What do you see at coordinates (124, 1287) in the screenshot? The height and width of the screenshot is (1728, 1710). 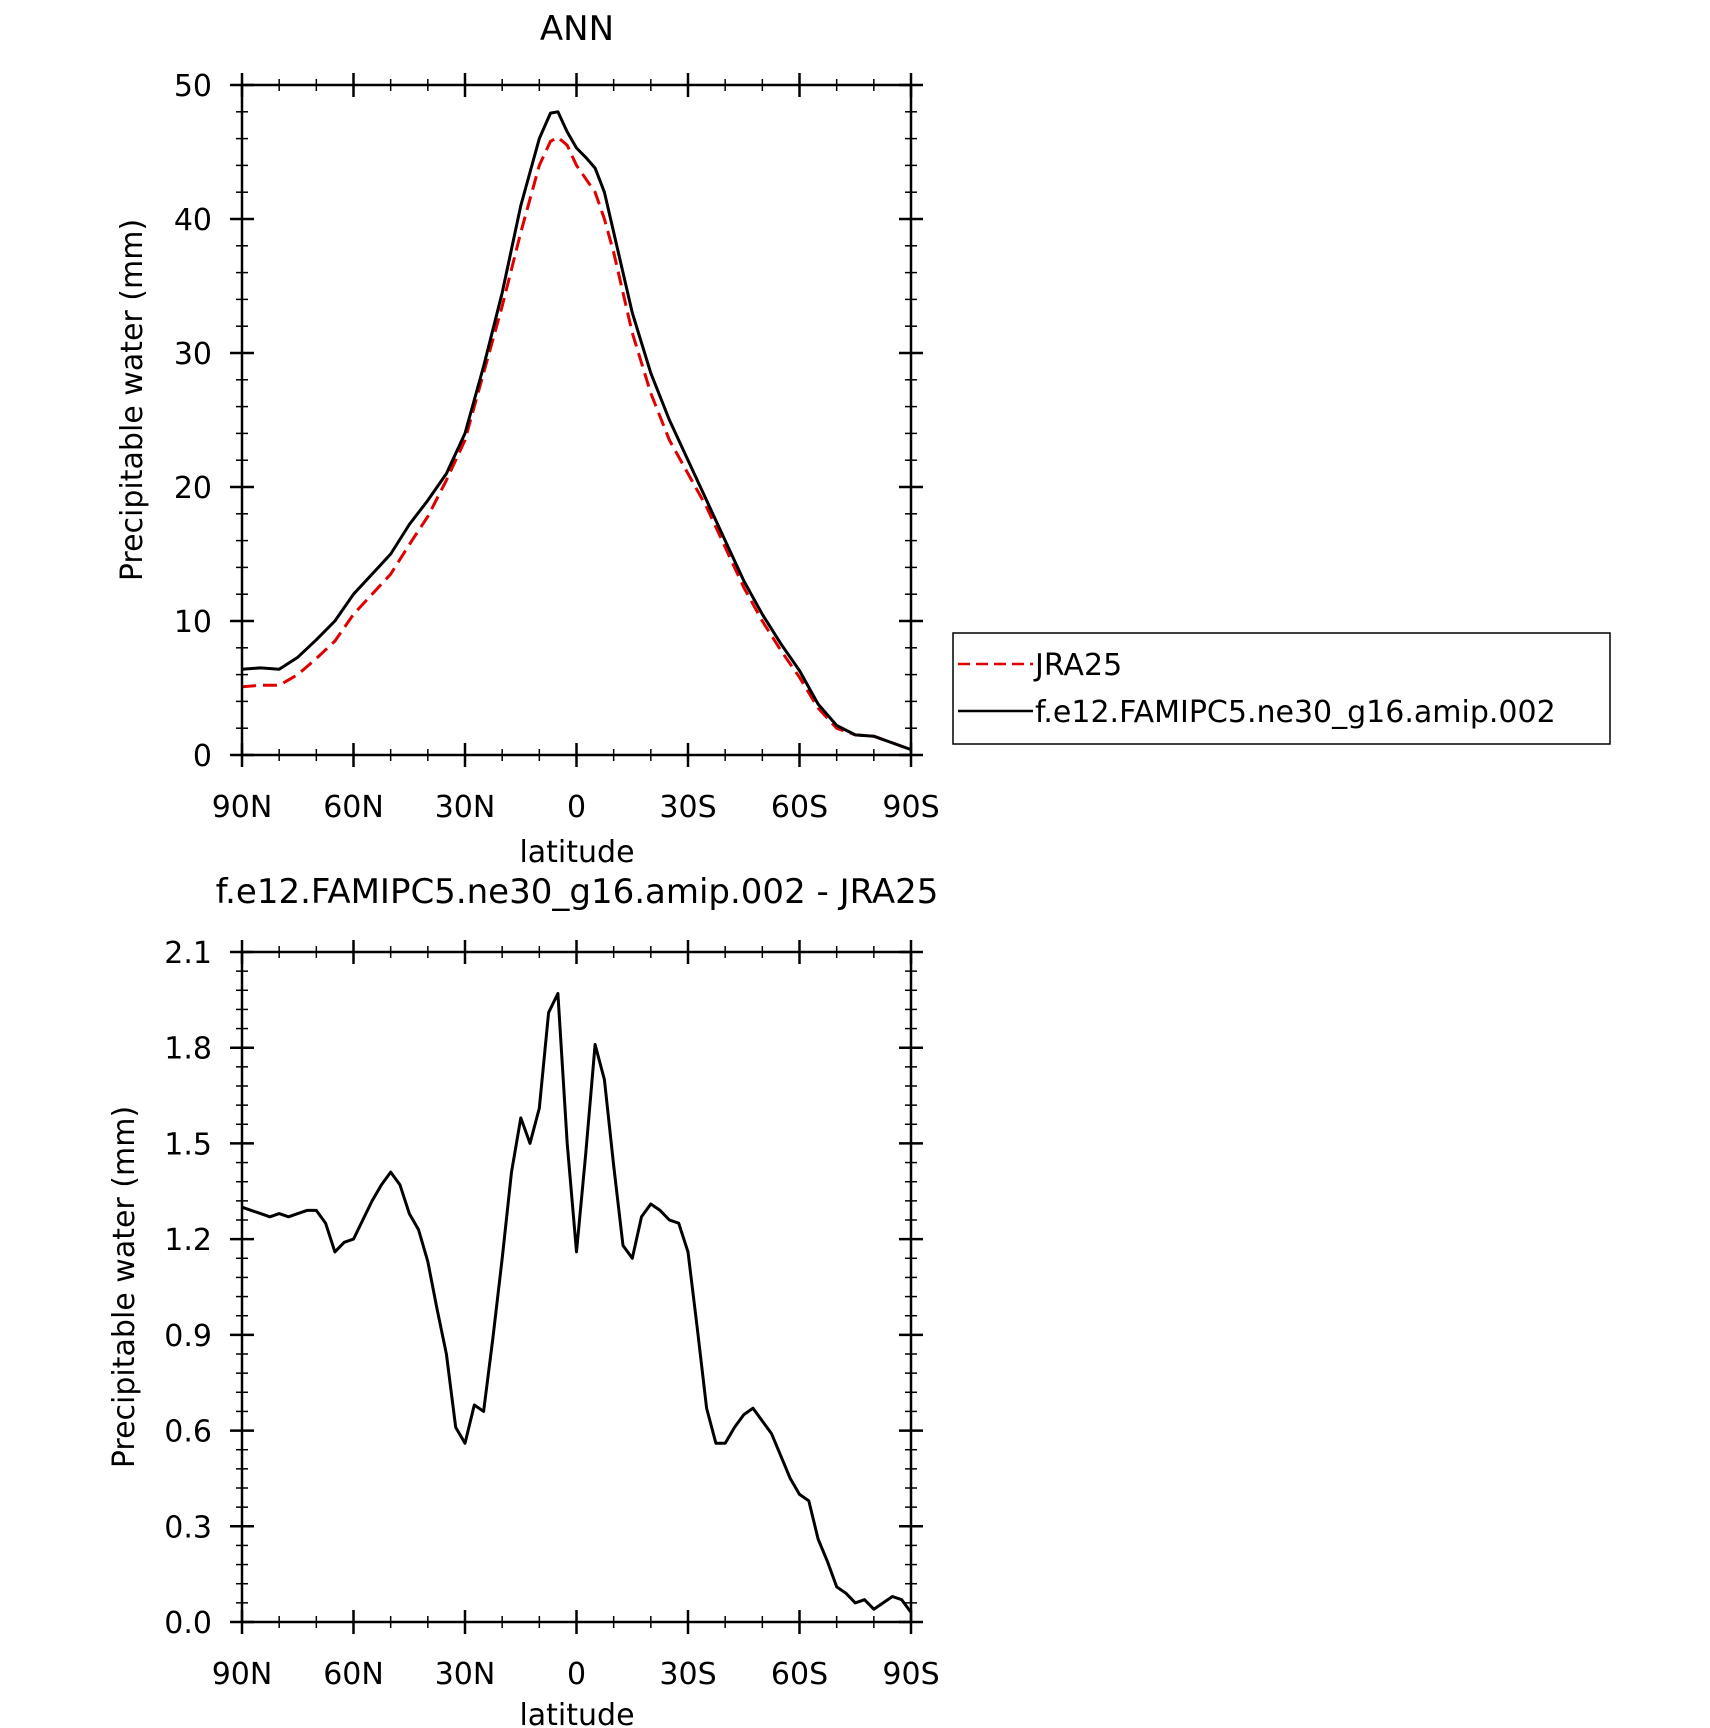 I see `bottom-chart-ylabel: Precipitable water (mm)` at bounding box center [124, 1287].